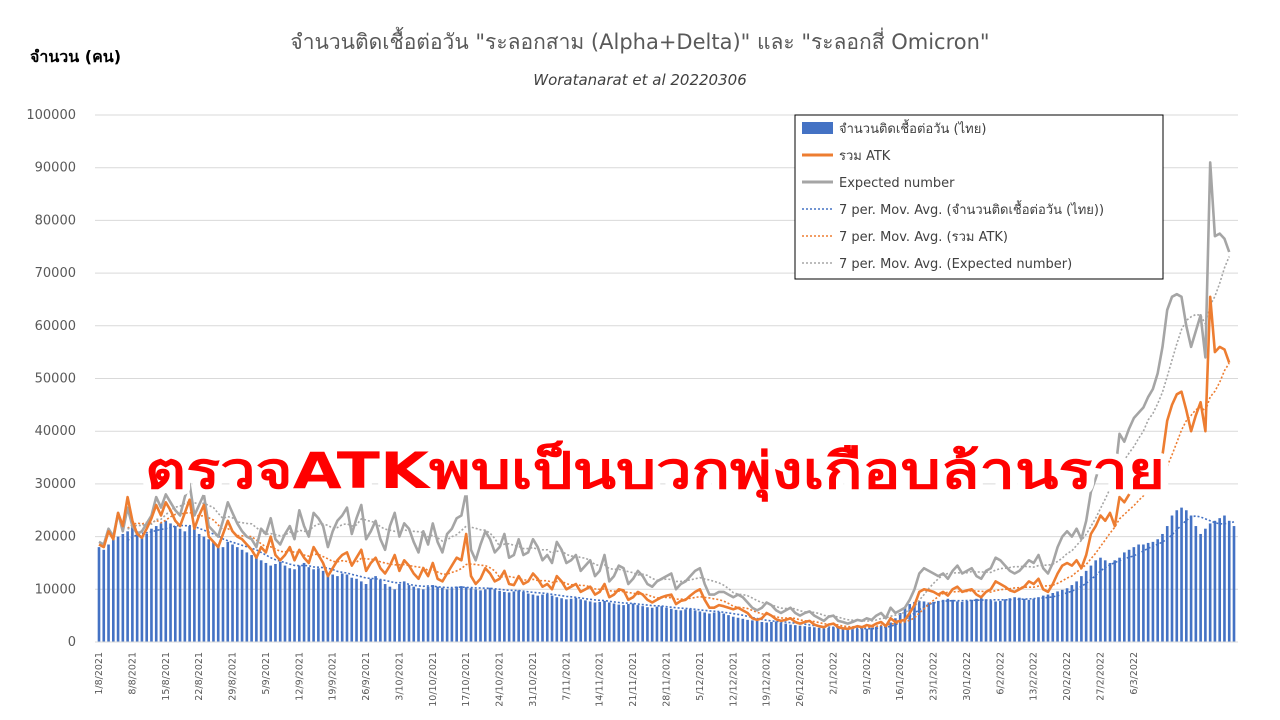 The image size is (1280, 720). What do you see at coordinates (967, 676) in the screenshot?
I see `x-tick-label: 30/1/2022` at bounding box center [967, 676].